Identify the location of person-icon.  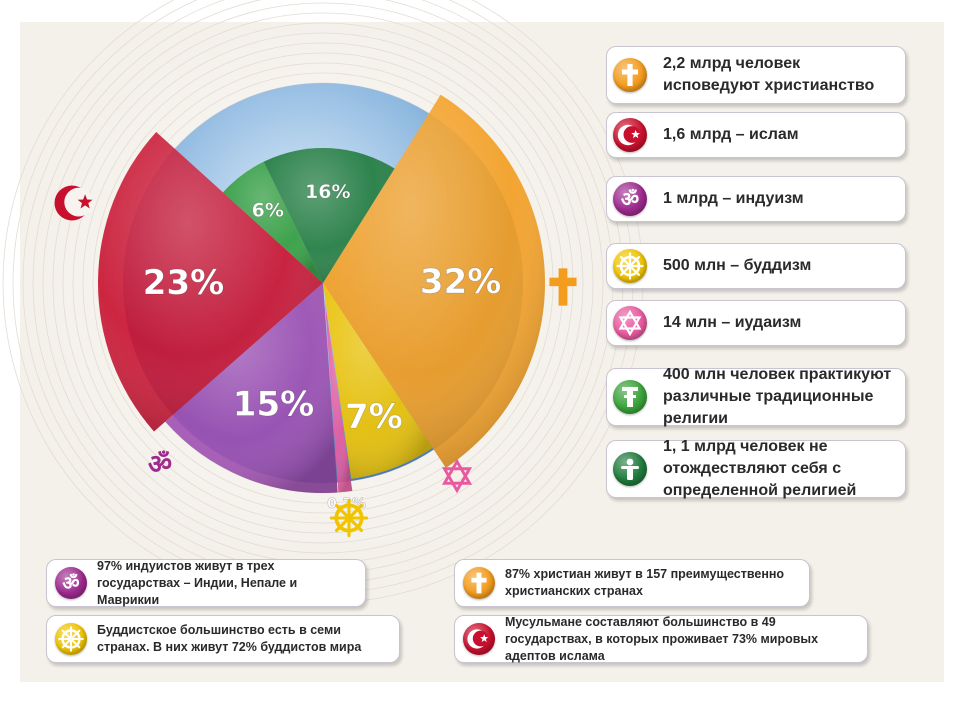
(630, 469).